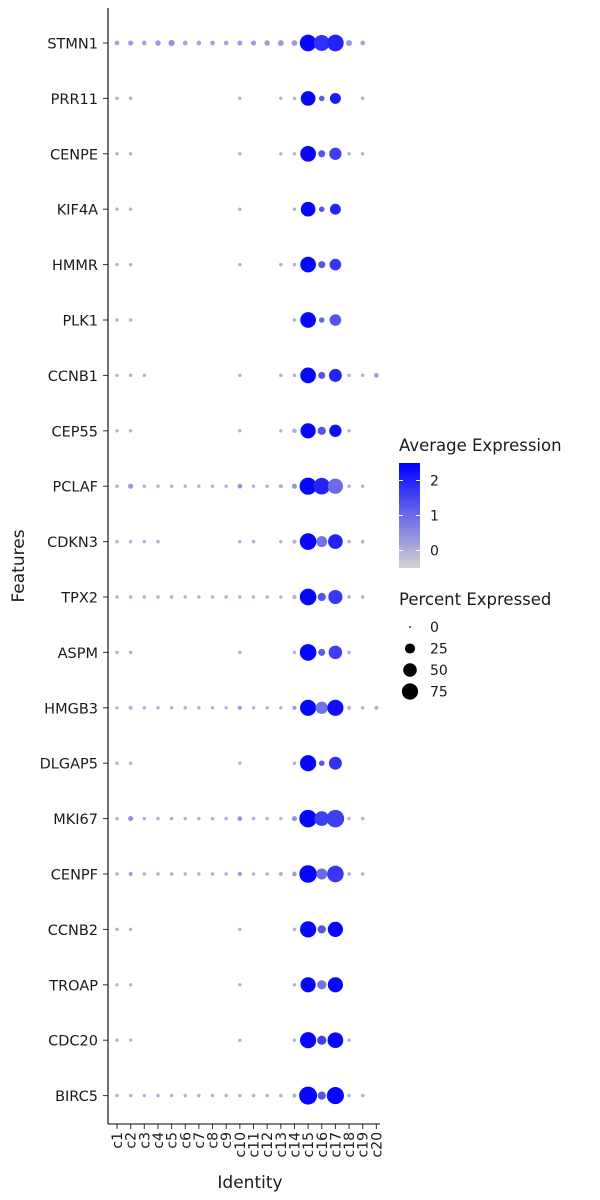 This screenshot has height=1200, width=600. I want to click on dot-DLGAP5-c2, so click(130, 763).